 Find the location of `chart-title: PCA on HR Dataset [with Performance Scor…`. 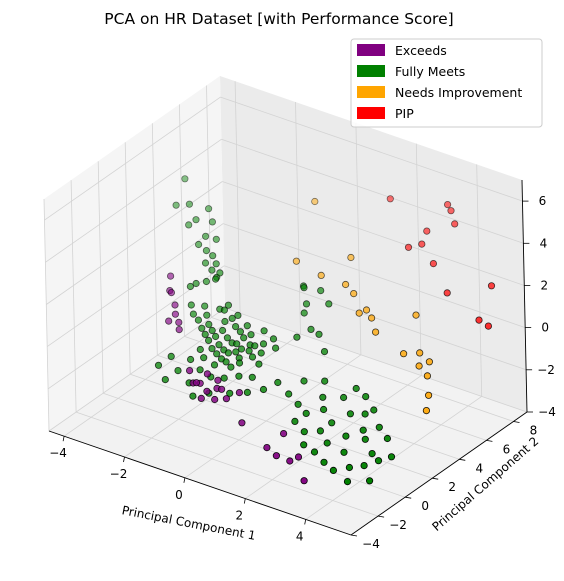

chart-title: PCA on HR Dataset [with Performance Scor… is located at coordinates (278, 19).